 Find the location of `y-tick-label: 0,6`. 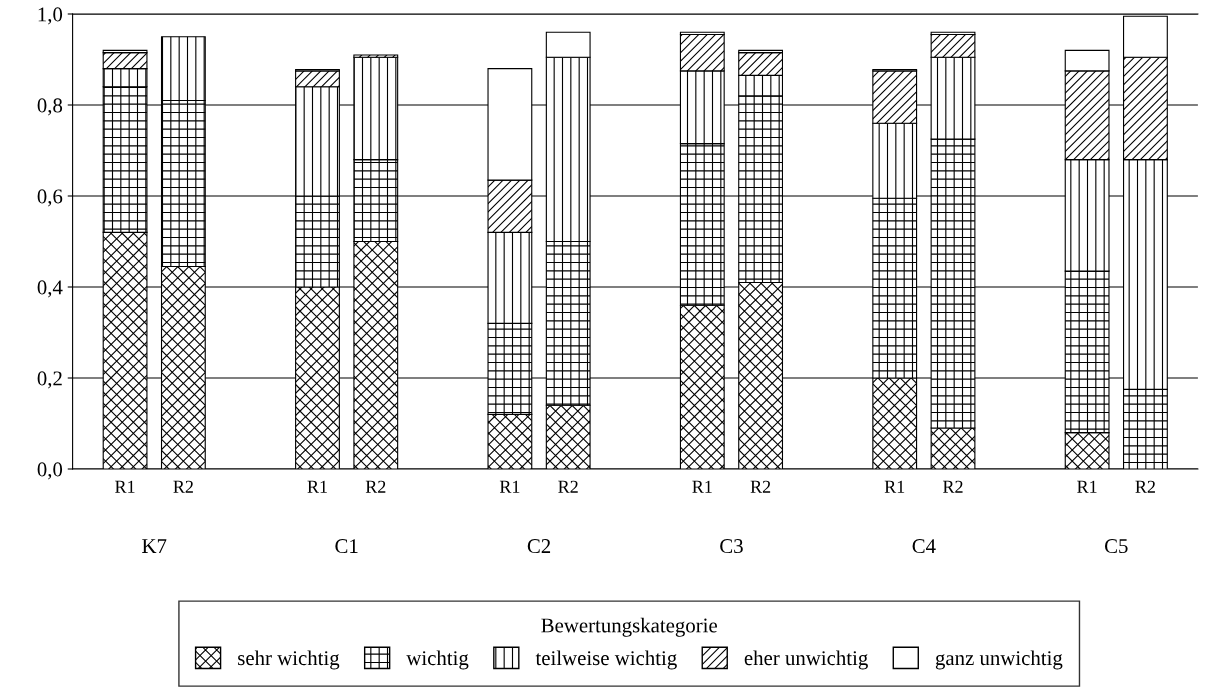

y-tick-label: 0,6 is located at coordinates (50, 198).